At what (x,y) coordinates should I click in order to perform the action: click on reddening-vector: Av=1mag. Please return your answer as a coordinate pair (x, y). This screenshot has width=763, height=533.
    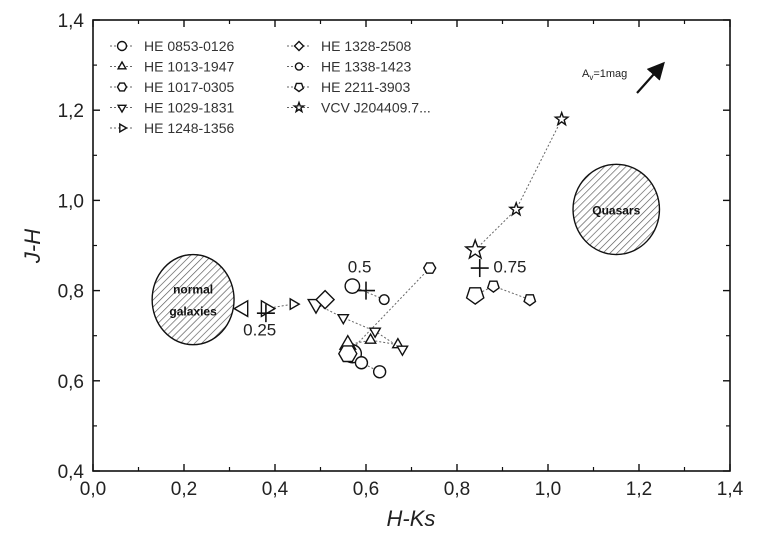
    Looking at the image, I should click on (623, 77).